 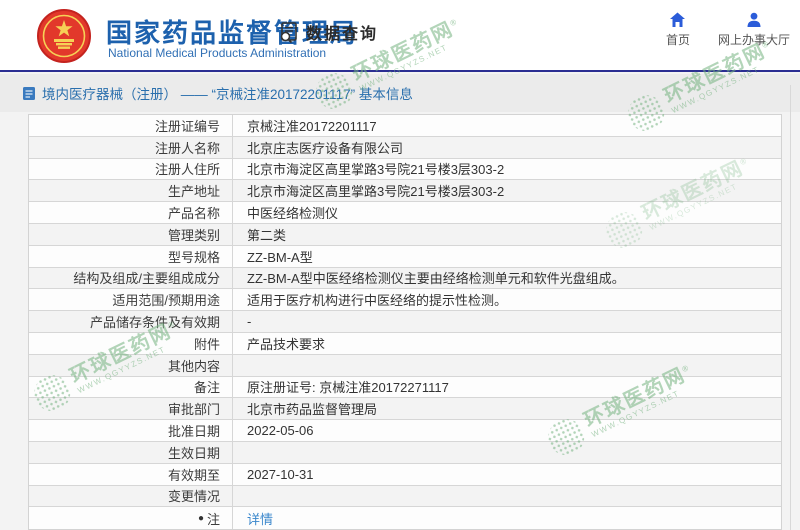 What do you see at coordinates (131, 278) in the screenshot?
I see `row-label: 结构及组成/主要组成成分` at bounding box center [131, 278].